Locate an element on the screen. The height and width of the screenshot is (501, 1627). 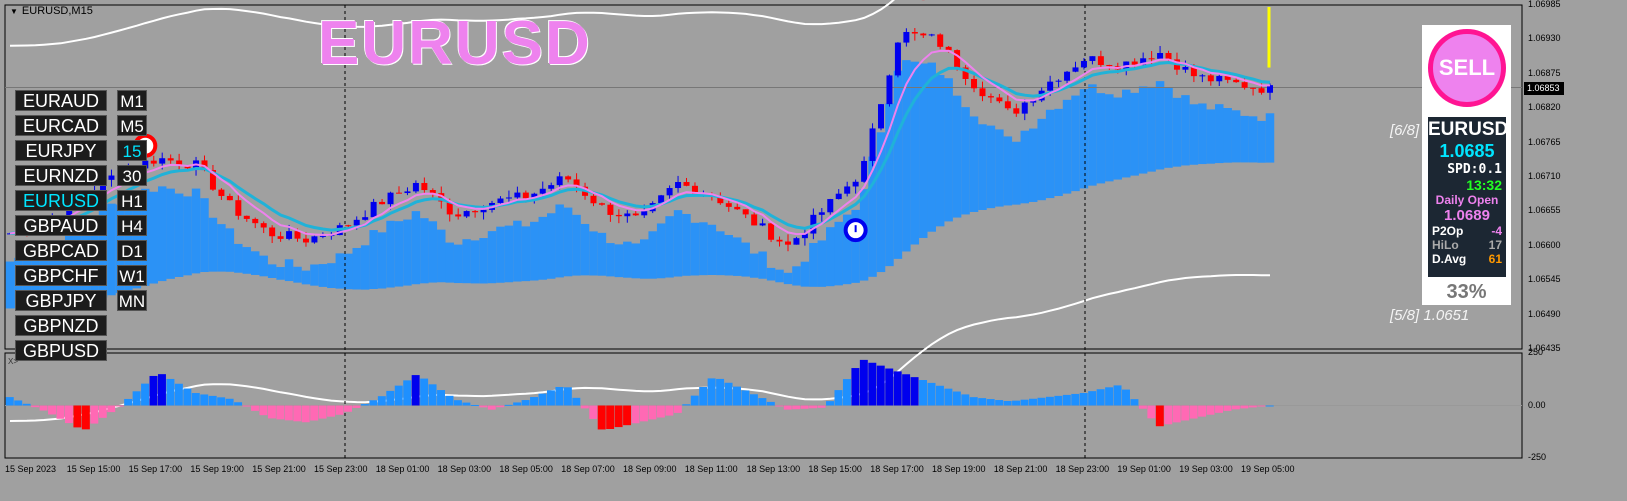
symbol-button-eurcad: EURCAD is located at coordinates (61, 125).